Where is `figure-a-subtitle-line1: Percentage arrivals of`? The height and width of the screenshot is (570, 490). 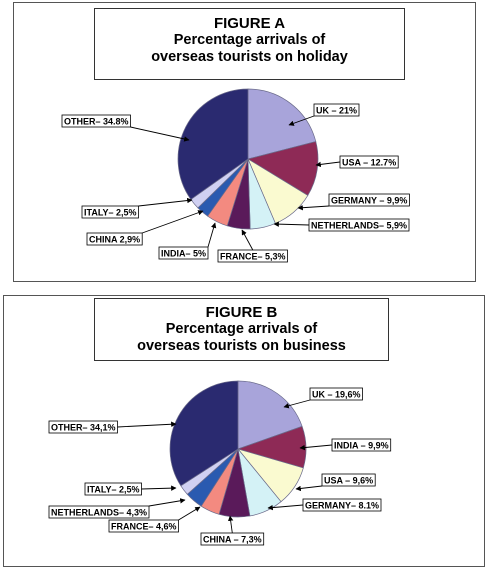 figure-a-subtitle-line1: Percentage arrivals of is located at coordinates (249, 40).